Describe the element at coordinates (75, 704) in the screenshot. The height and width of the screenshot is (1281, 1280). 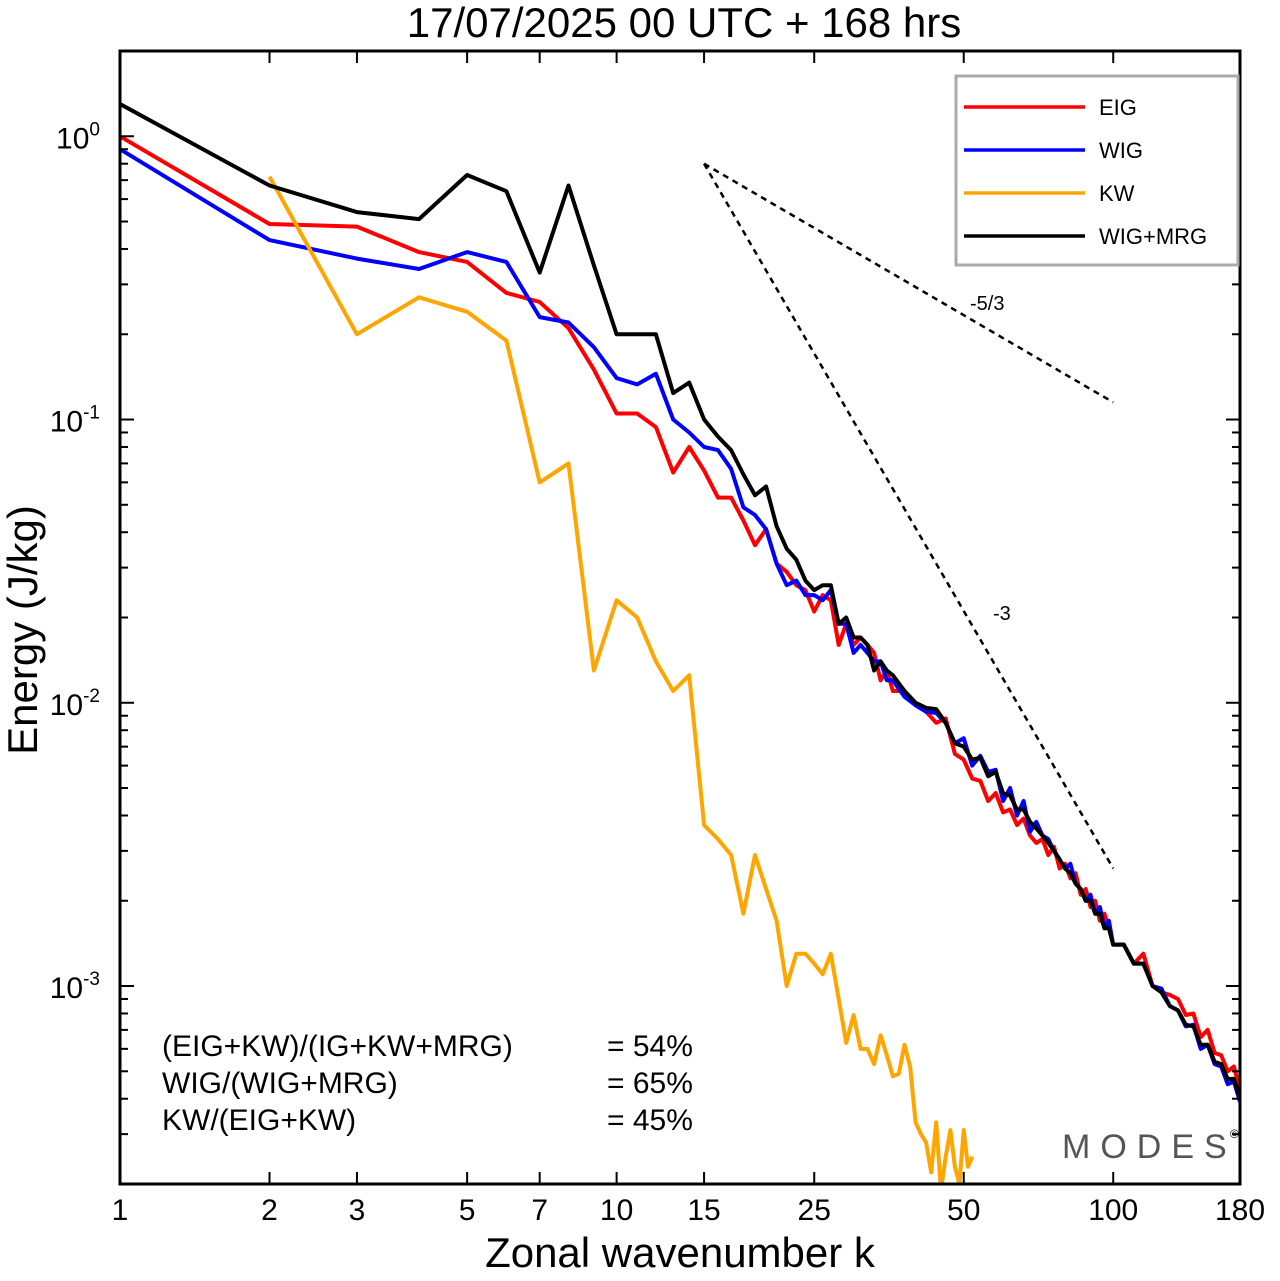
I see `y-tick-label: 10⁻²` at that location.